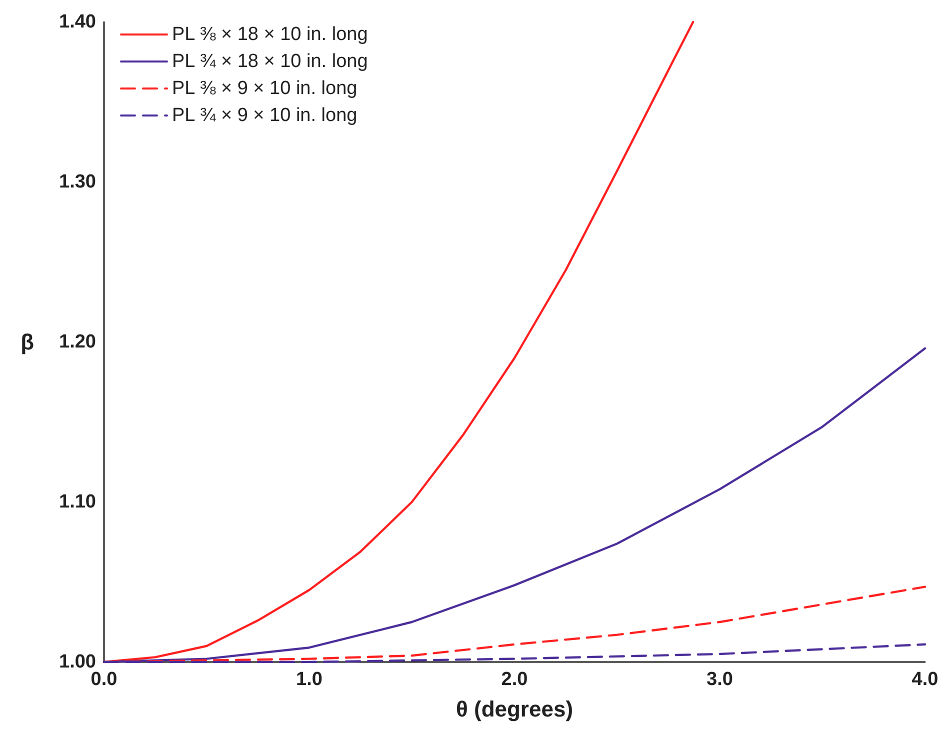  What do you see at coordinates (309, 679) in the screenshot?
I see `x-tick-label: 1.0` at bounding box center [309, 679].